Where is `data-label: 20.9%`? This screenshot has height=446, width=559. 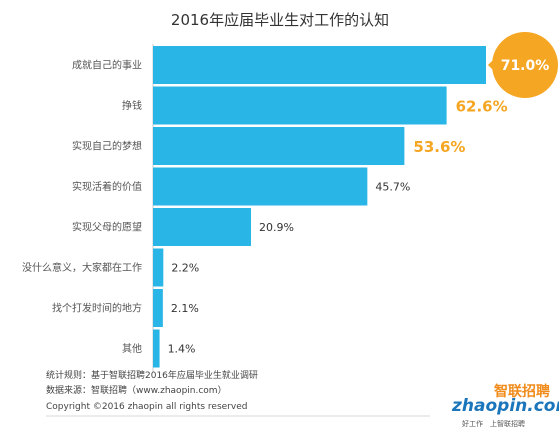 data-label: 20.9% is located at coordinates (276, 227).